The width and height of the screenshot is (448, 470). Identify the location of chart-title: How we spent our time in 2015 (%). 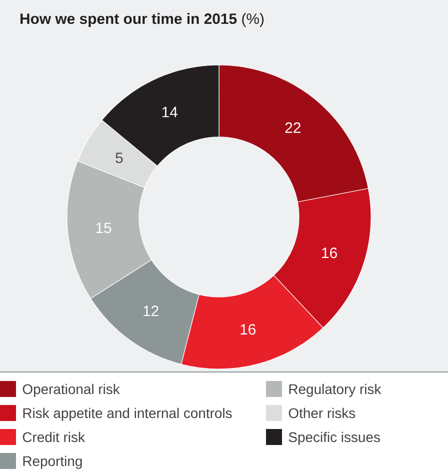
(142, 20).